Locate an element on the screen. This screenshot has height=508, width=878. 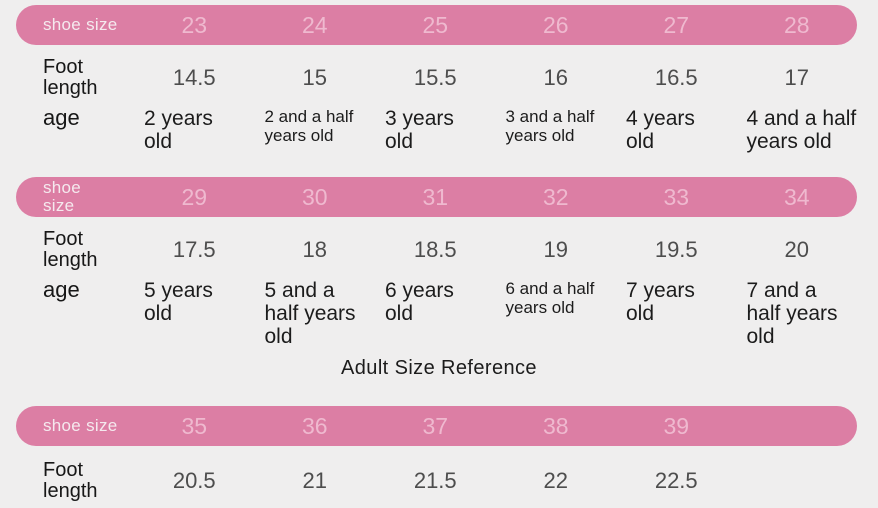
foot-length-row-2: Foot length 17.5 18 18.5 19 19.5 20 is located at coordinates (436, 250).